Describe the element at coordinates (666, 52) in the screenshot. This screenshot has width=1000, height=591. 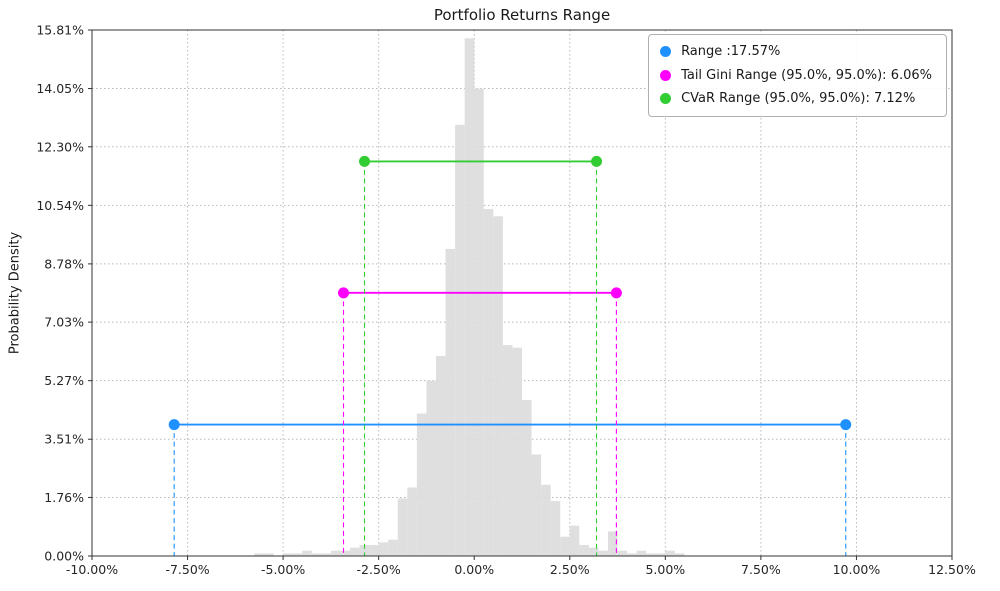
I see `range-marker-icon` at that location.